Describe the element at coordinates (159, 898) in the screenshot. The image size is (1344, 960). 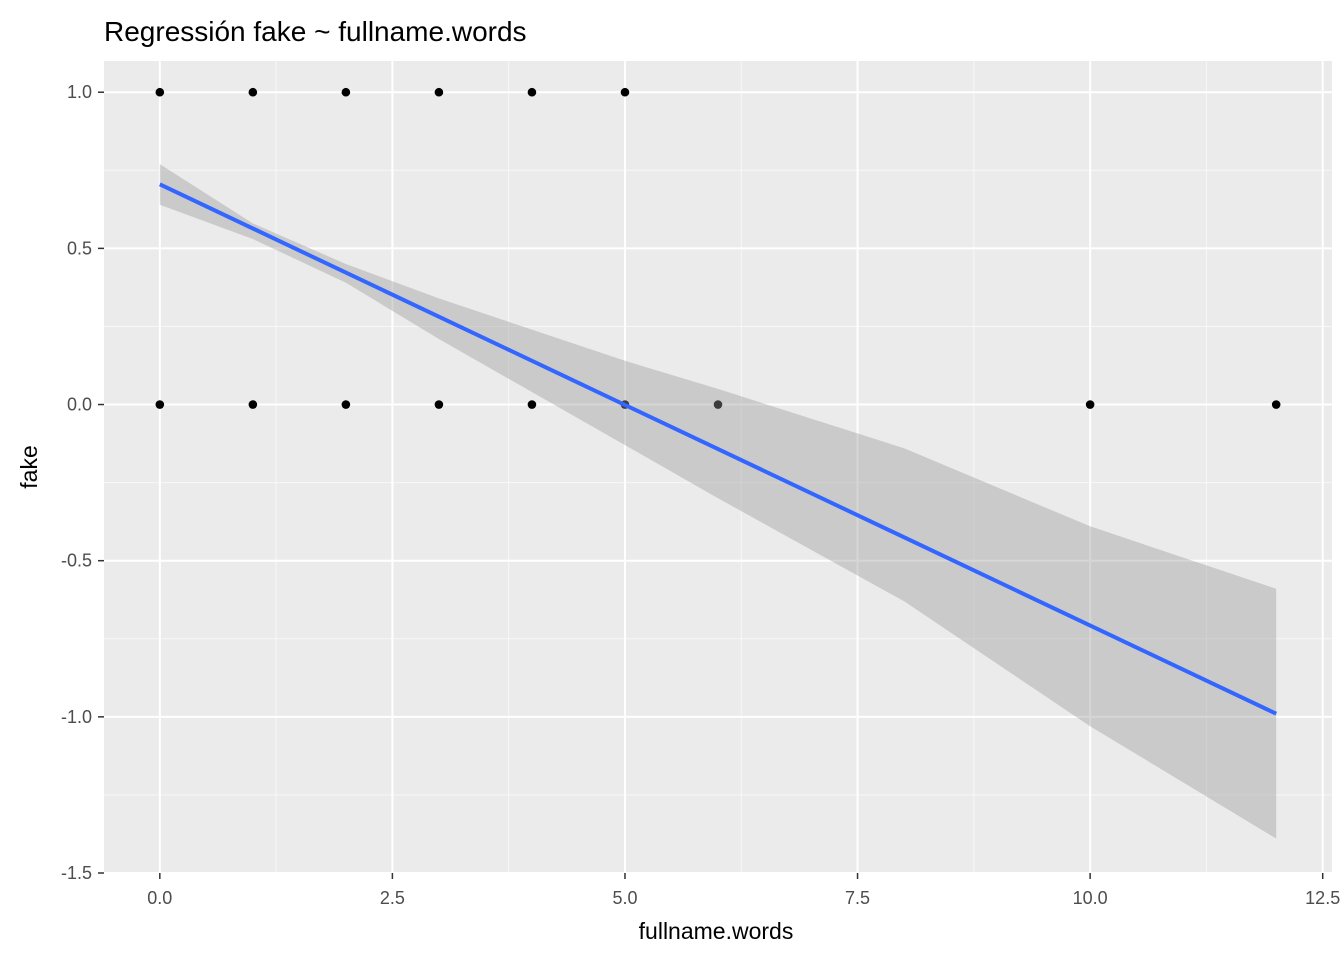
I see `x-tick-label: 0.0` at that location.